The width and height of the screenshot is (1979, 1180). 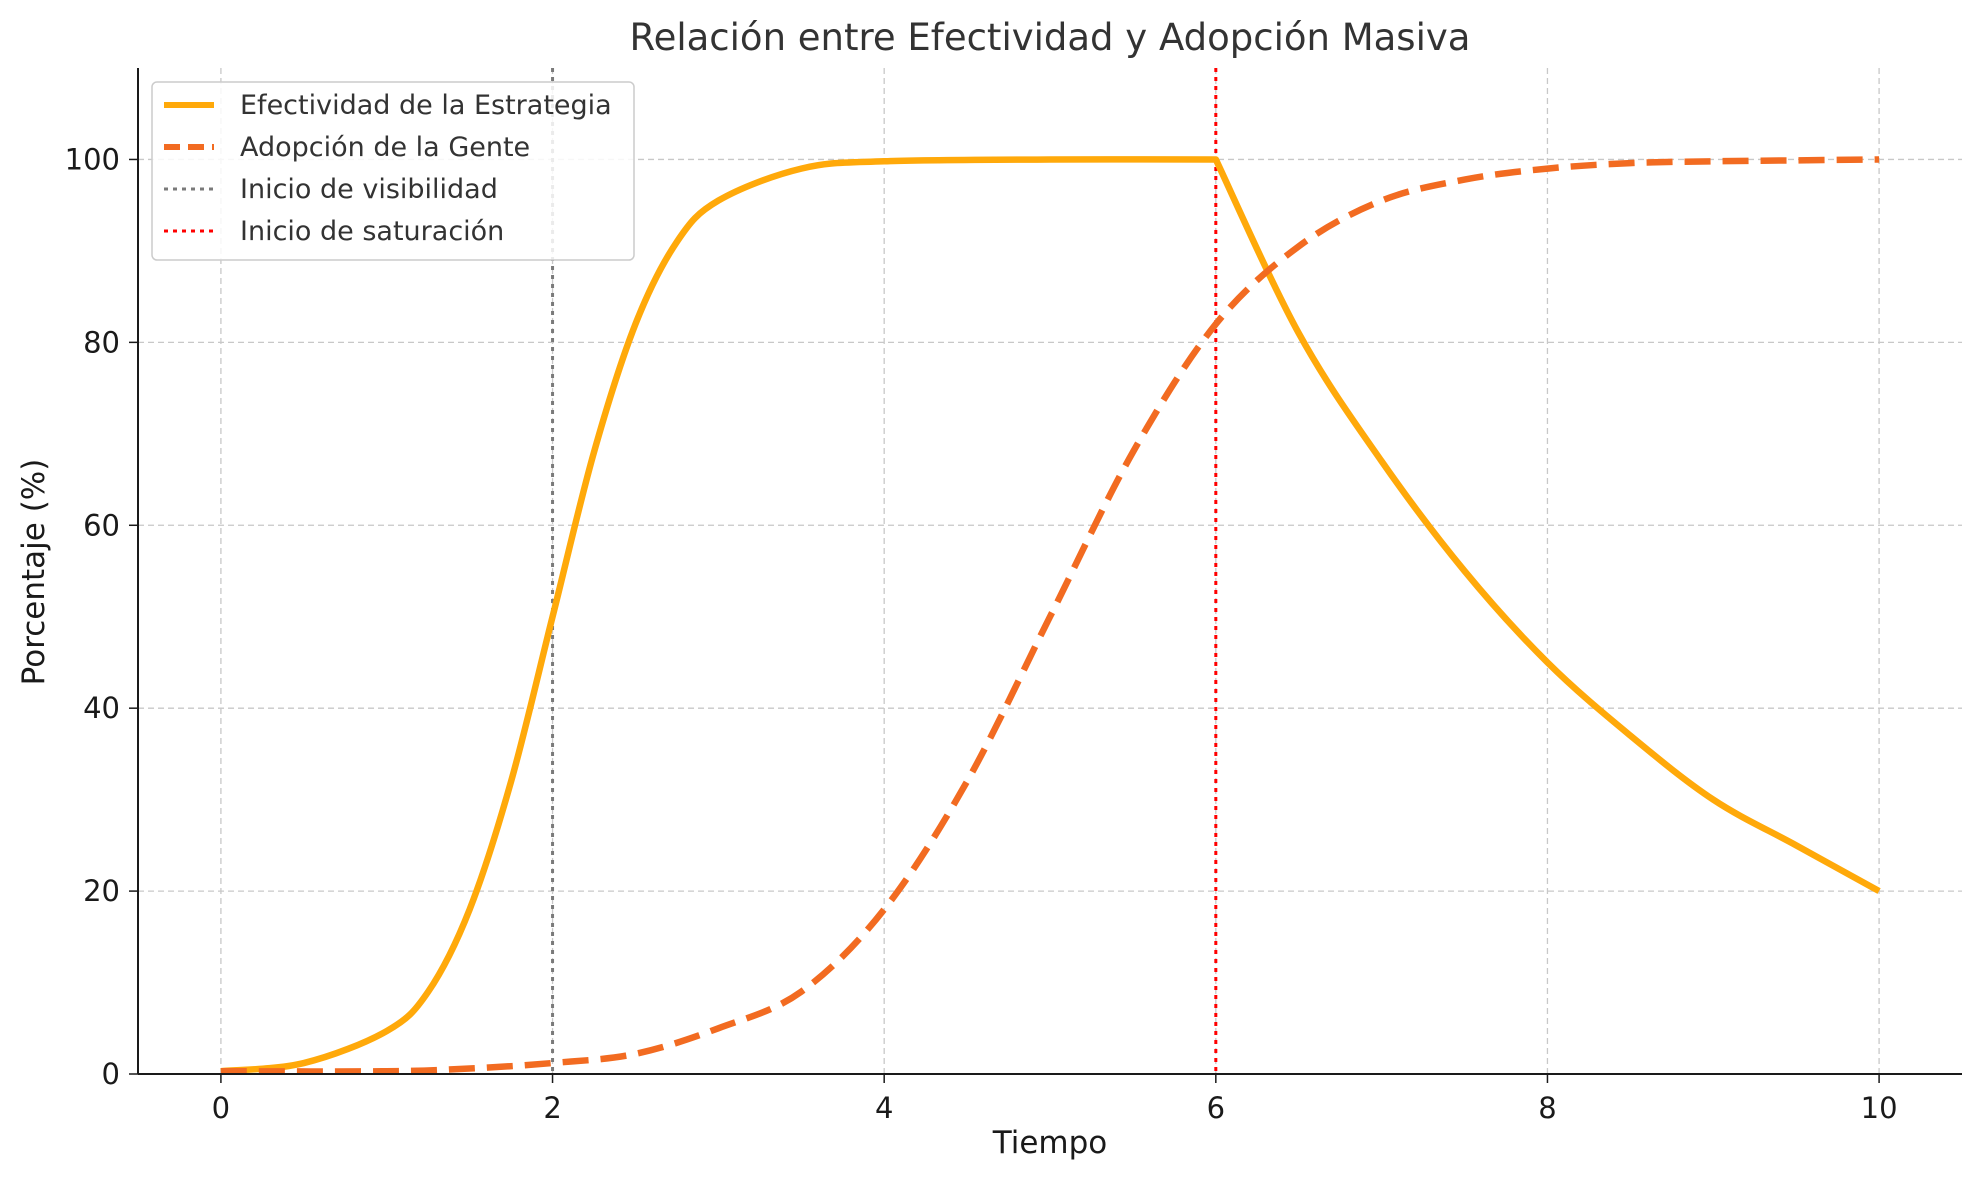 What do you see at coordinates (101, 708) in the screenshot?
I see `y-tick-label: 40` at bounding box center [101, 708].